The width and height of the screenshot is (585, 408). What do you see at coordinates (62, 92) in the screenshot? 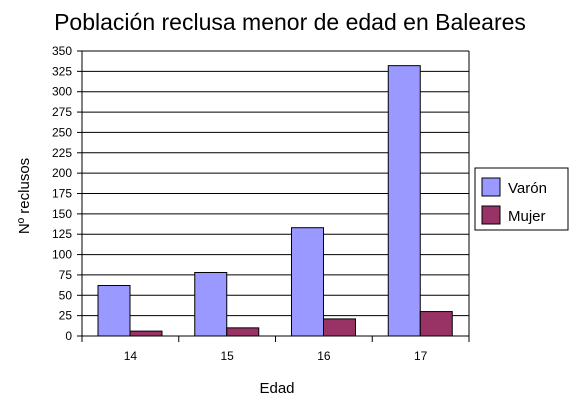
I see `y-tick-label: 300` at bounding box center [62, 92].